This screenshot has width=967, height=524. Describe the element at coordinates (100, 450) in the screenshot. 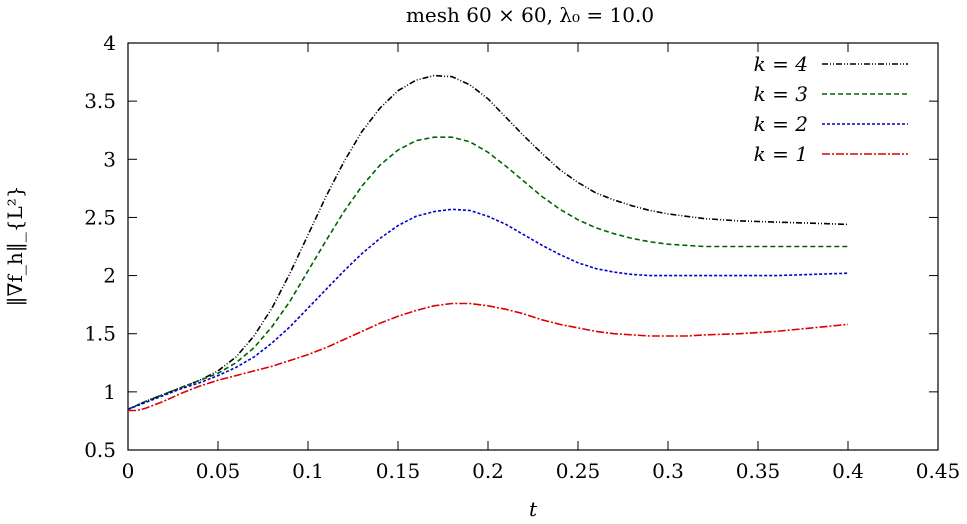

I see `y-tick-label: 0.5` at that location.